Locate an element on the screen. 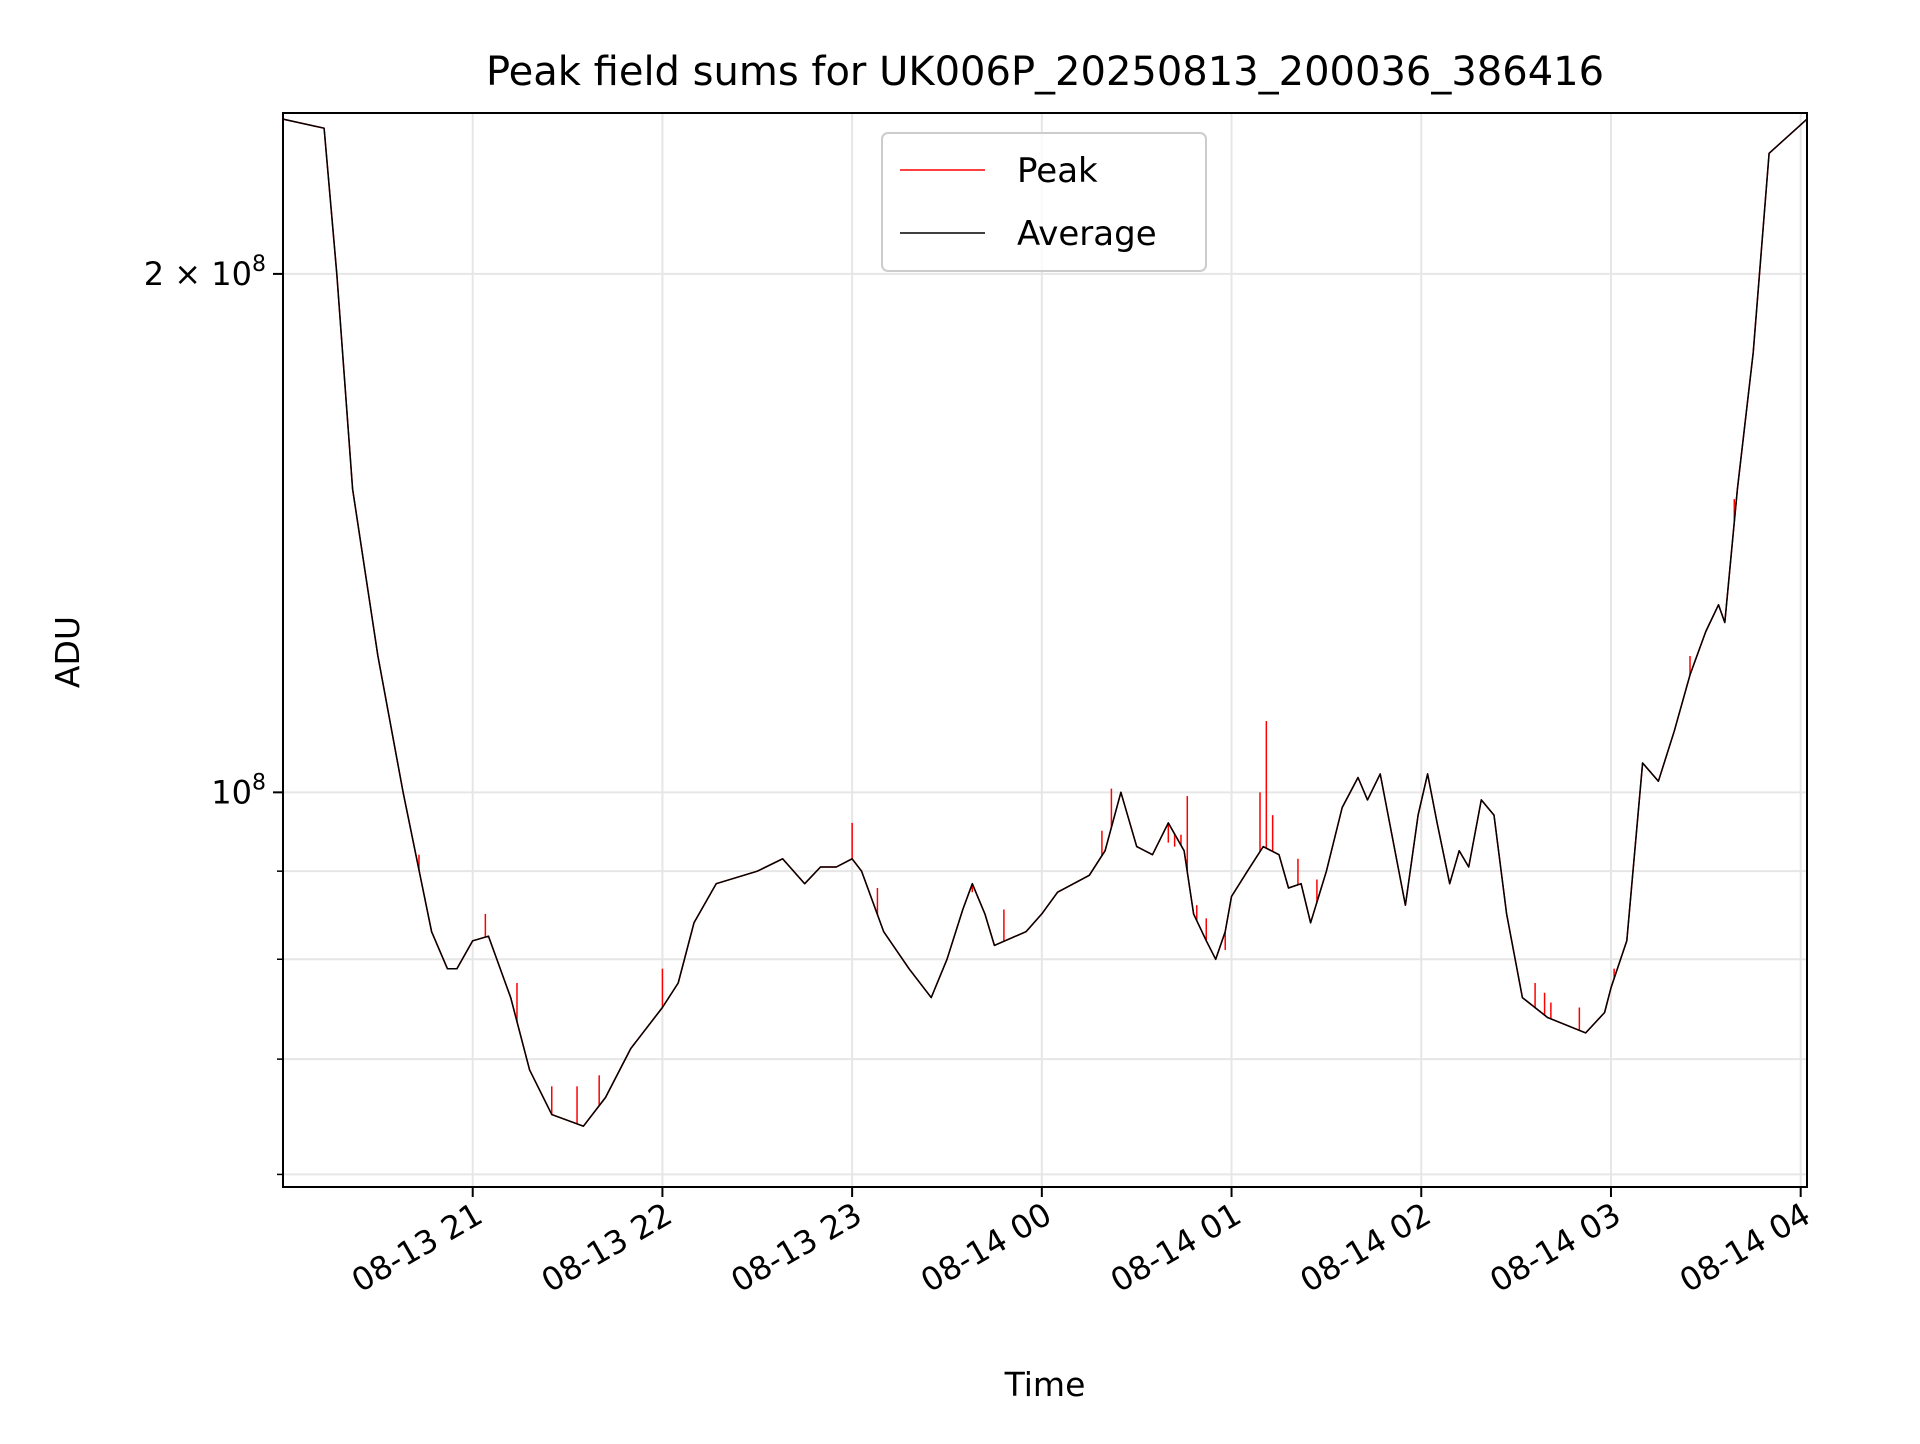 Image resolution: width=1920 pixels, height=1444 pixels. legend-label-average: Average is located at coordinates (1087, 234).